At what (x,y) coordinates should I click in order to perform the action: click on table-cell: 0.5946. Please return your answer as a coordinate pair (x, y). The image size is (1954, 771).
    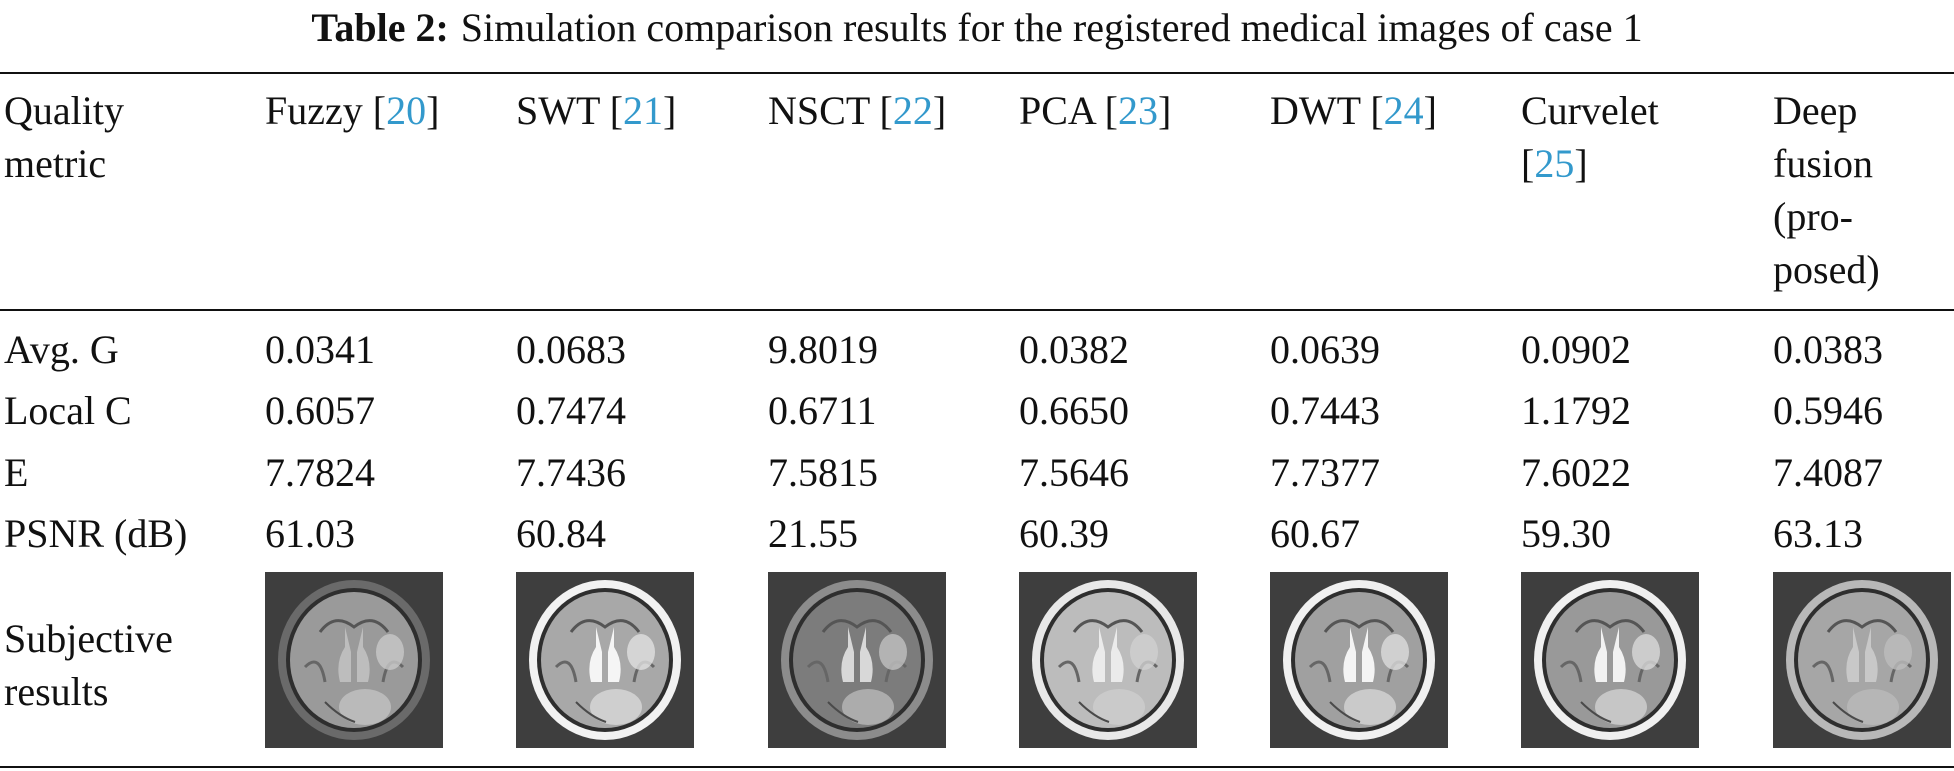
    Looking at the image, I should click on (1828, 410).